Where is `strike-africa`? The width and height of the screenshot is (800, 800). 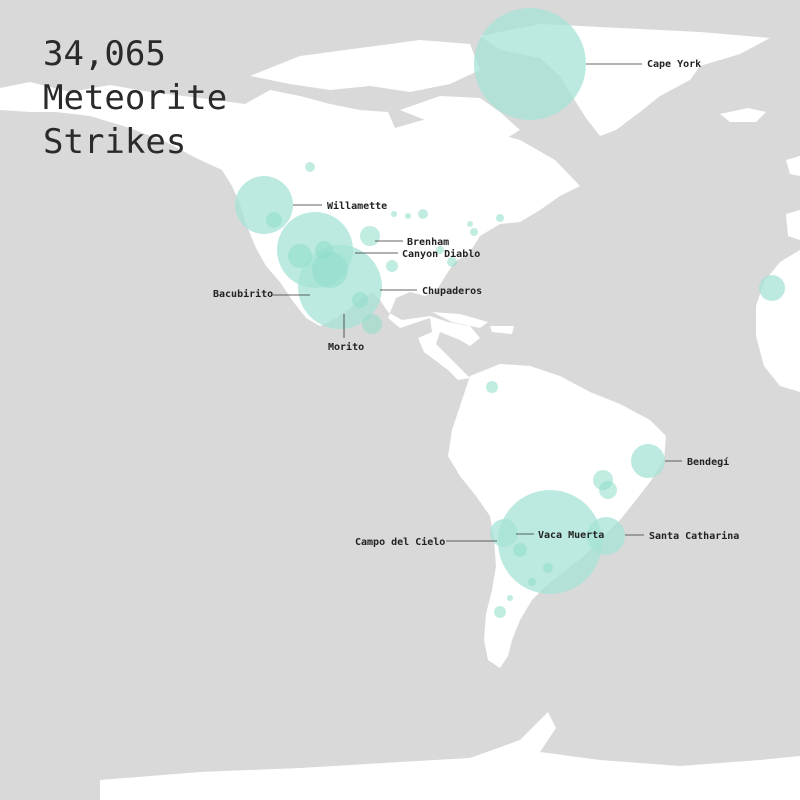
strike-africa is located at coordinates (772, 288).